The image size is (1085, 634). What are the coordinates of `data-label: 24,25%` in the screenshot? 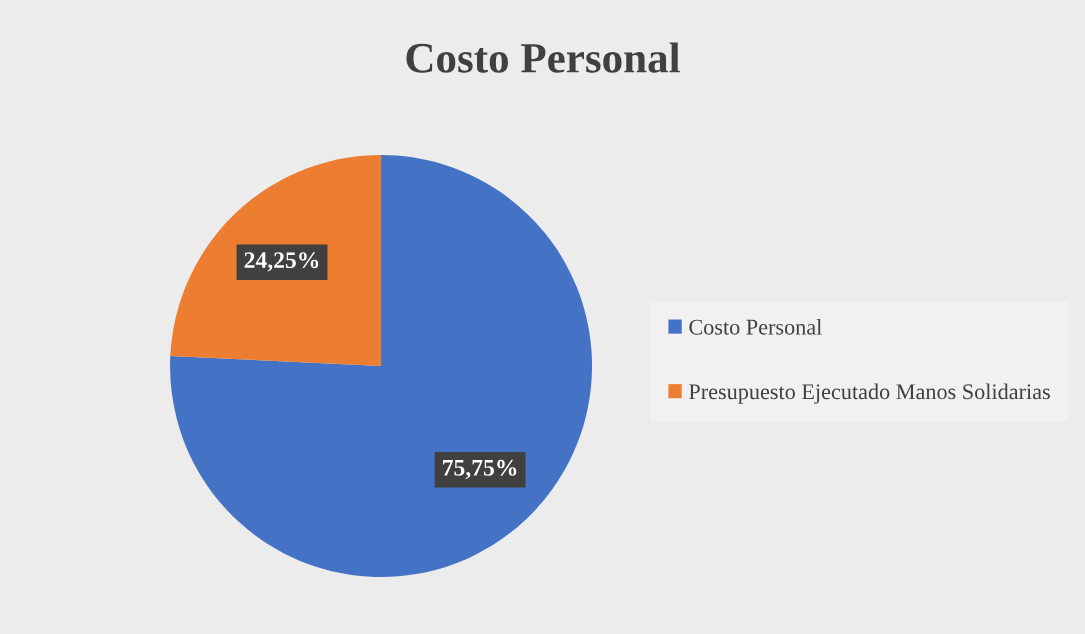 It's located at (281, 262).